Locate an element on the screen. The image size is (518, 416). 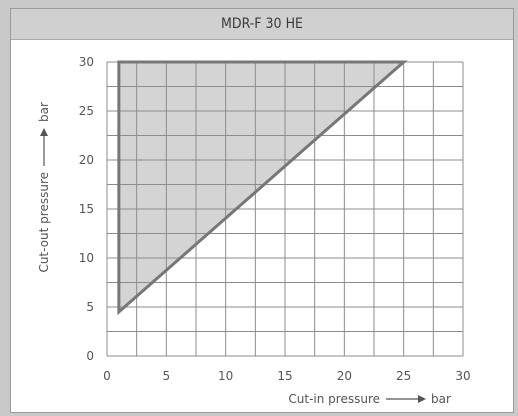
y-tick-label: 20 is located at coordinates (86, 160).